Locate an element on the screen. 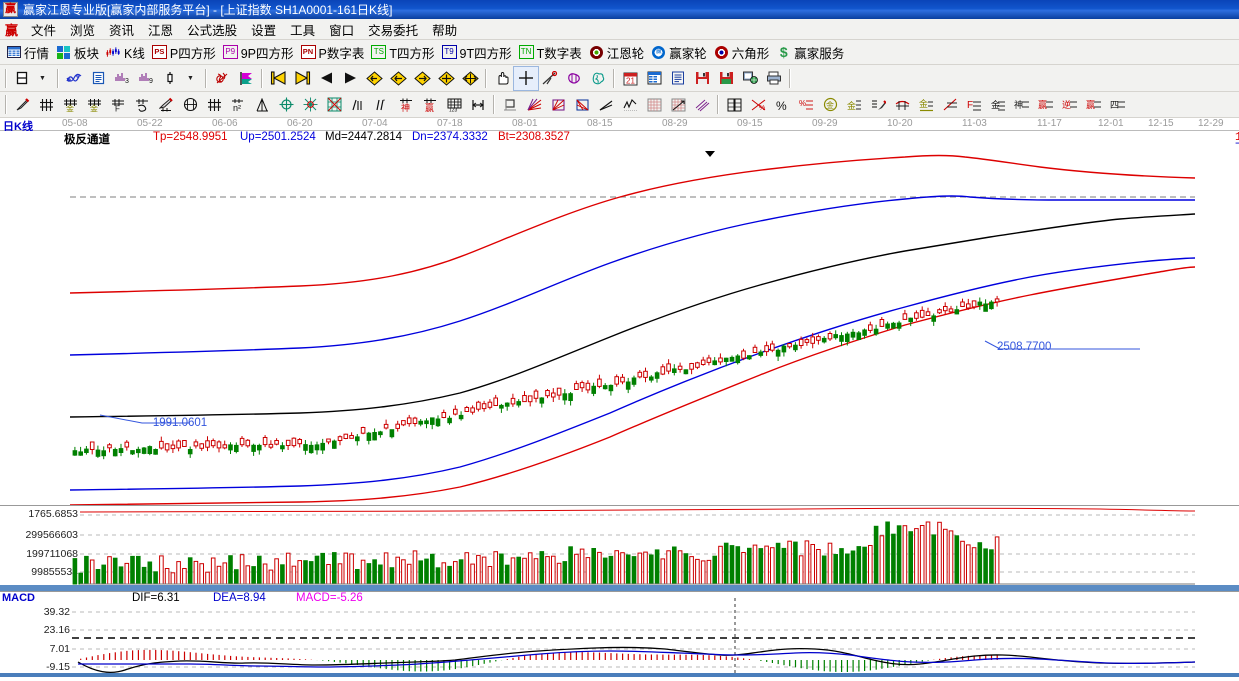 The height and width of the screenshot is (681, 1239). circle-grid-icon is located at coordinates (190, 104).